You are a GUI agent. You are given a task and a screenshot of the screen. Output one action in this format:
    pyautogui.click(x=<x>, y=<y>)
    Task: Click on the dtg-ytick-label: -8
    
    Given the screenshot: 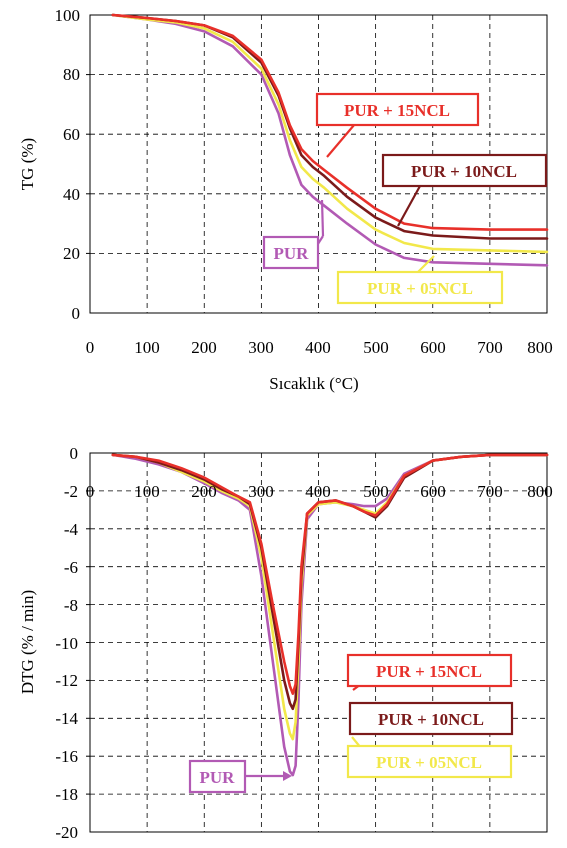 What is the action you would take?
    pyautogui.click(x=71, y=605)
    